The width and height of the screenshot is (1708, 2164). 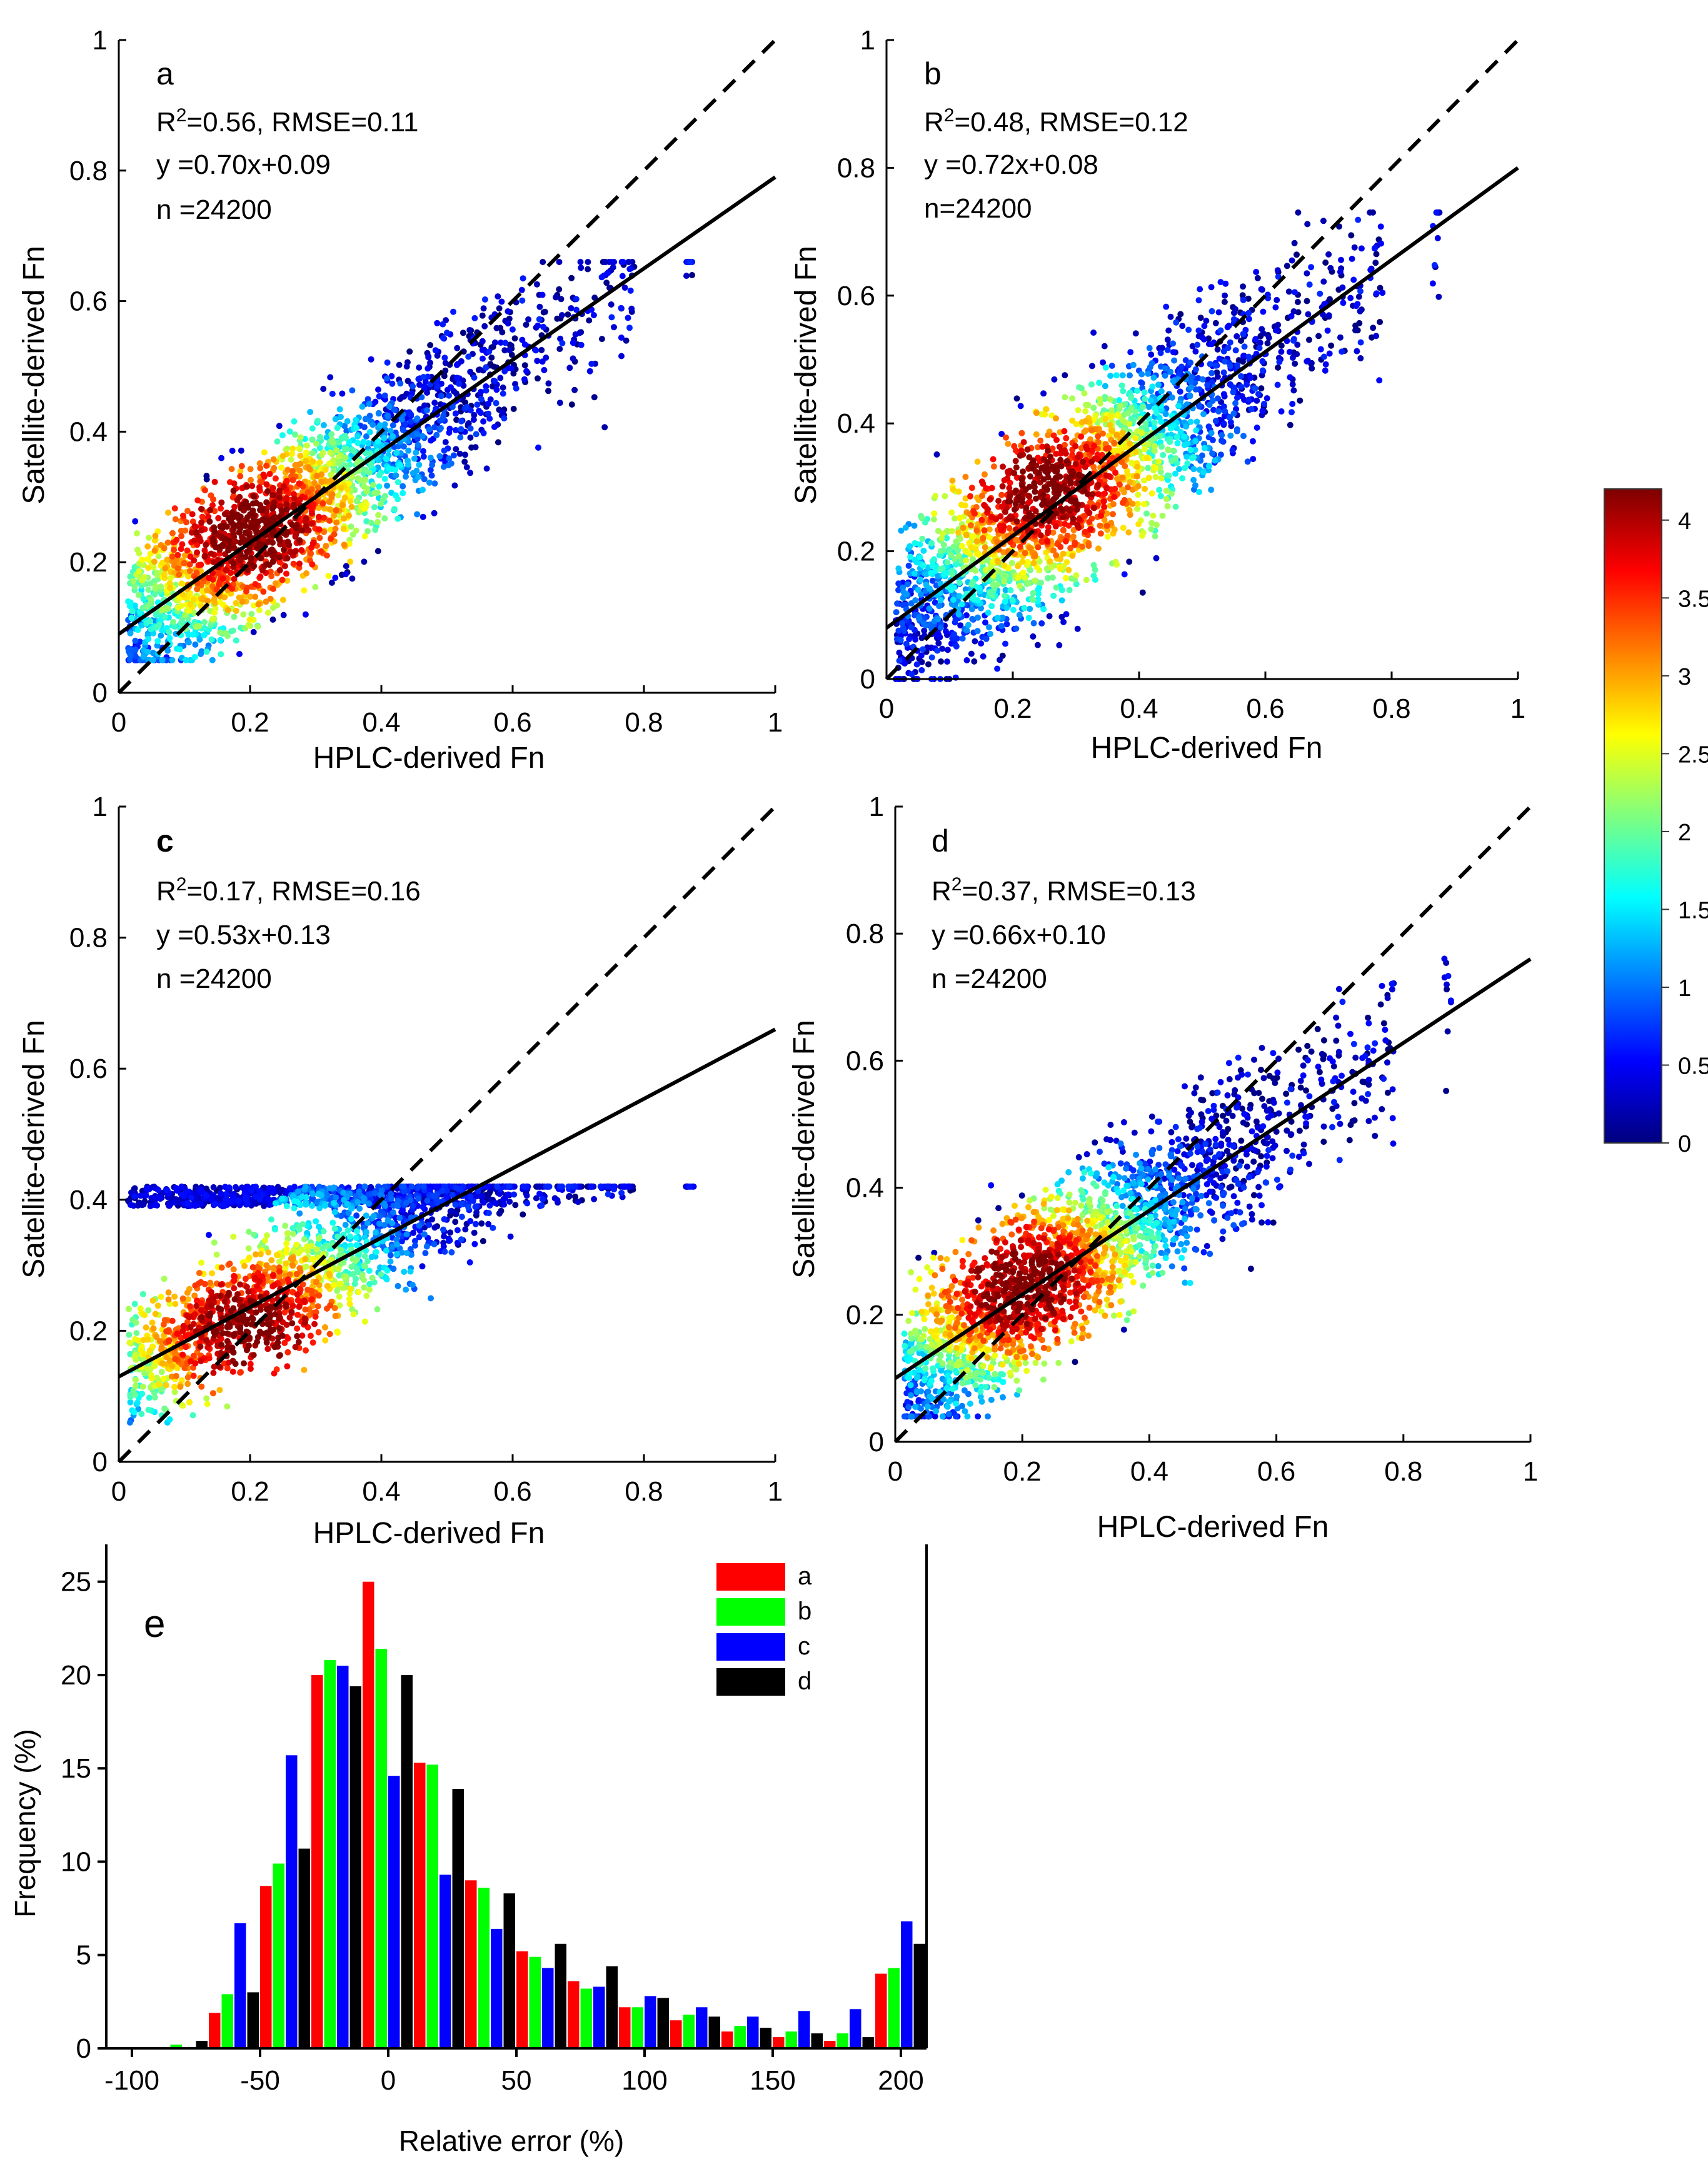 What do you see at coordinates (250, 722) in the screenshot?
I see `x-tick-label: 0.2` at bounding box center [250, 722].